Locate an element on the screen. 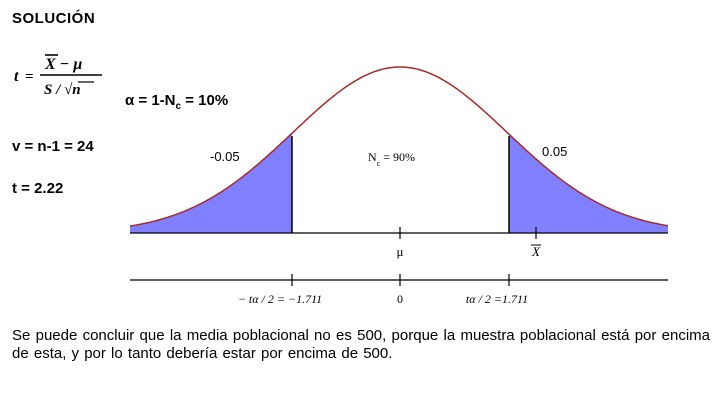 The height and width of the screenshot is (406, 723). degrees-of-freedom: v = n-1 = 24 is located at coordinates (53, 146).